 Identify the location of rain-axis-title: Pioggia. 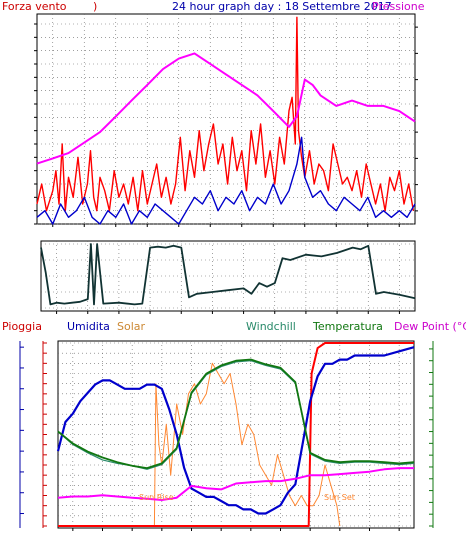
(22, 326).